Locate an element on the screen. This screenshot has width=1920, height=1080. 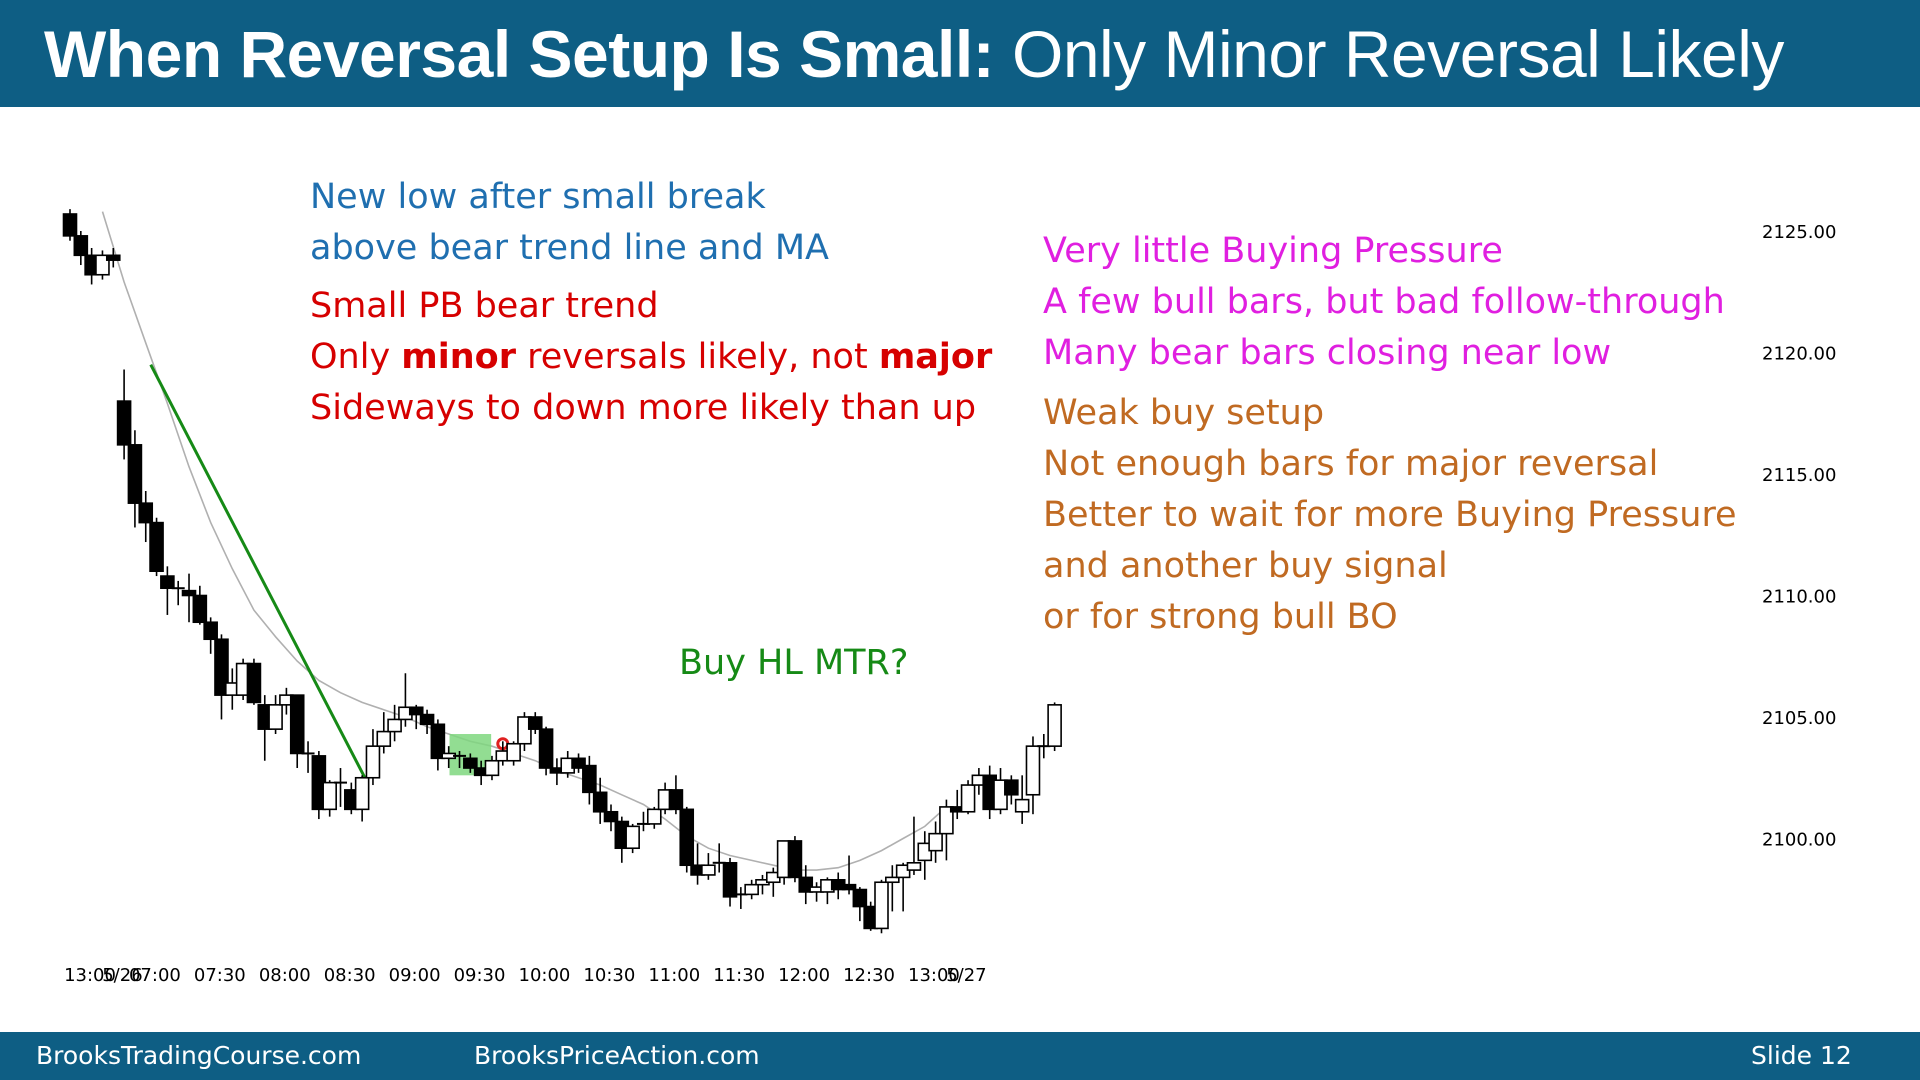
x-tick-label: 11:00 is located at coordinates (674, 975).